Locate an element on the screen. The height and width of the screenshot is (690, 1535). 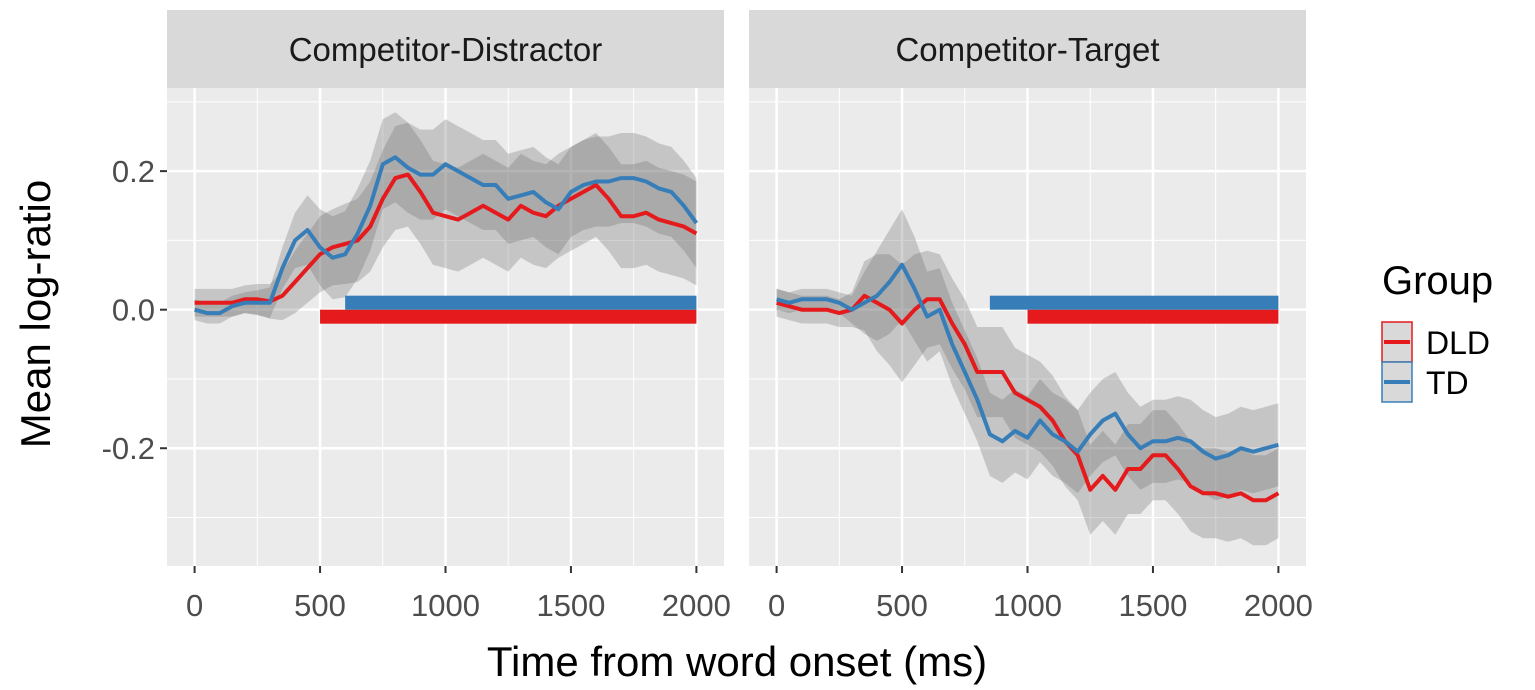
panel-strip-label: Competitor-Target is located at coordinates (1027, 49).